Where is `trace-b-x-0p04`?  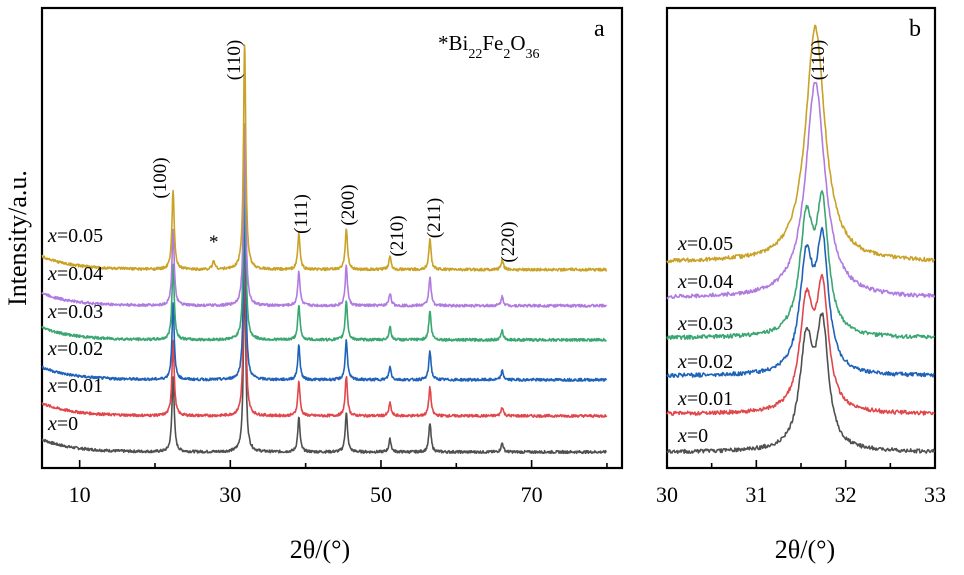
trace-b-x-0p04 is located at coordinates (801, 190).